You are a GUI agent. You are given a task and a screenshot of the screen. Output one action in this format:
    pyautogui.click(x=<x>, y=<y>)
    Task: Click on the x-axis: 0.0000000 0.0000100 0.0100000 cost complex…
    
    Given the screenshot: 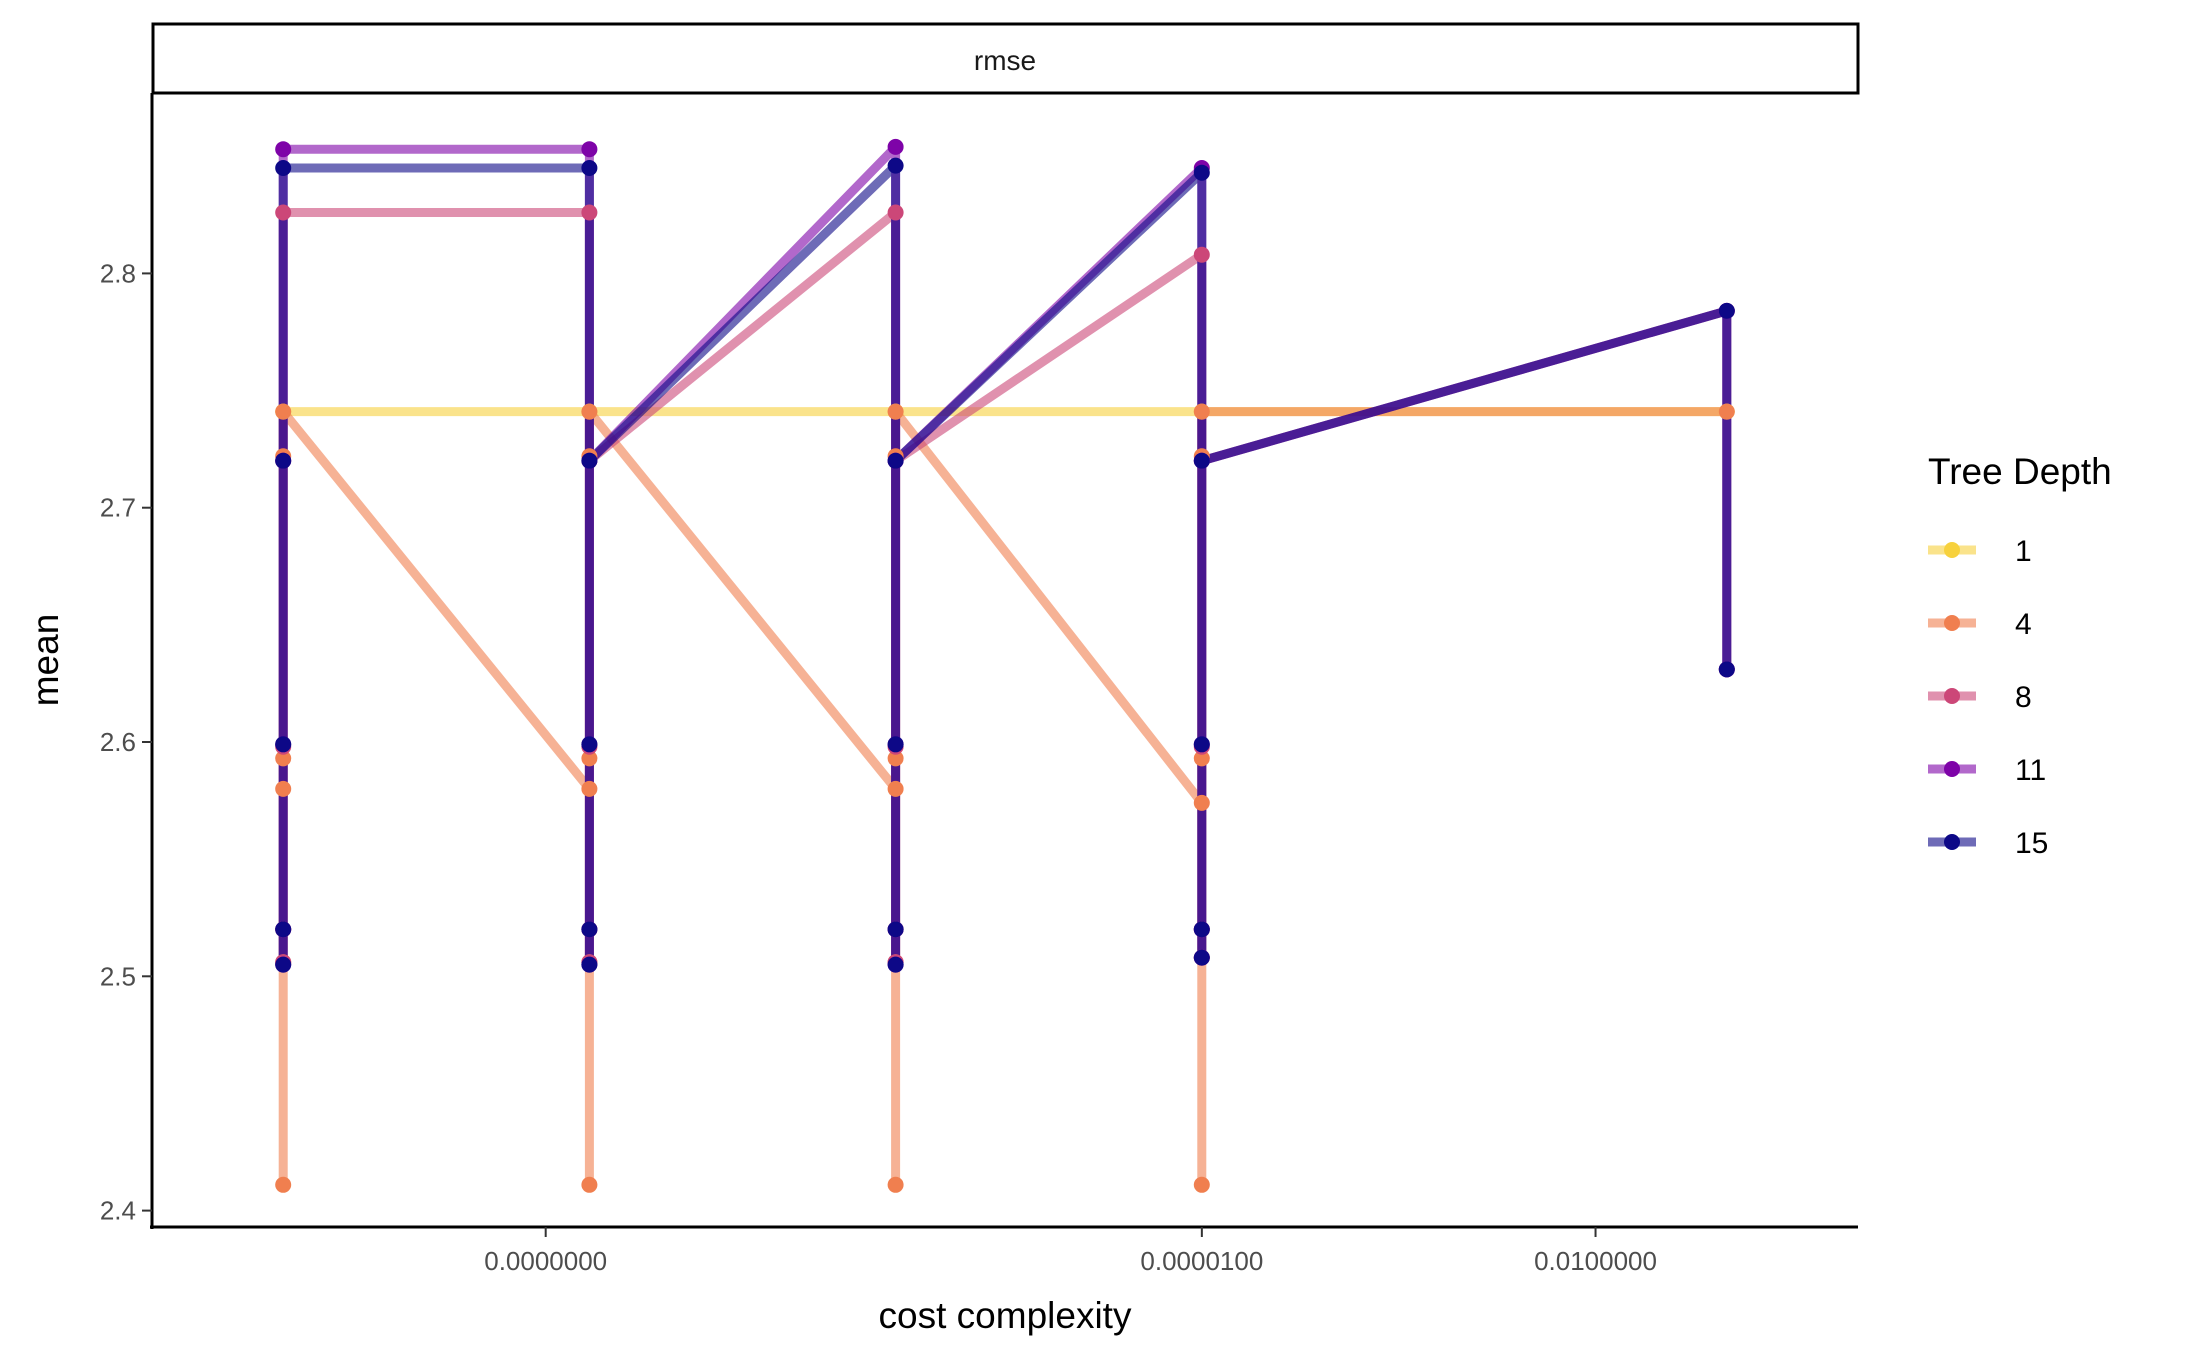 What is the action you would take?
    pyautogui.click(x=1004, y=1280)
    